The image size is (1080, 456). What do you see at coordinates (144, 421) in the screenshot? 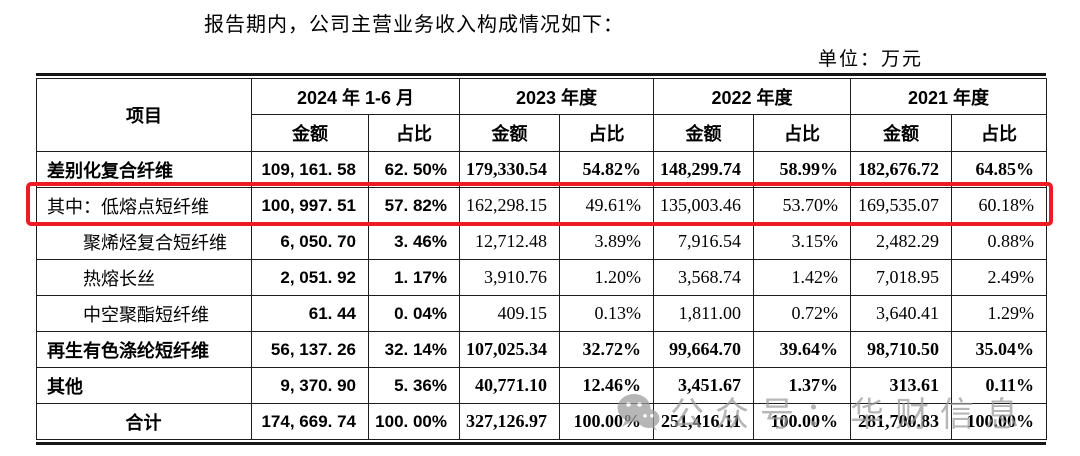
I see `row-label: 合计` at bounding box center [144, 421].